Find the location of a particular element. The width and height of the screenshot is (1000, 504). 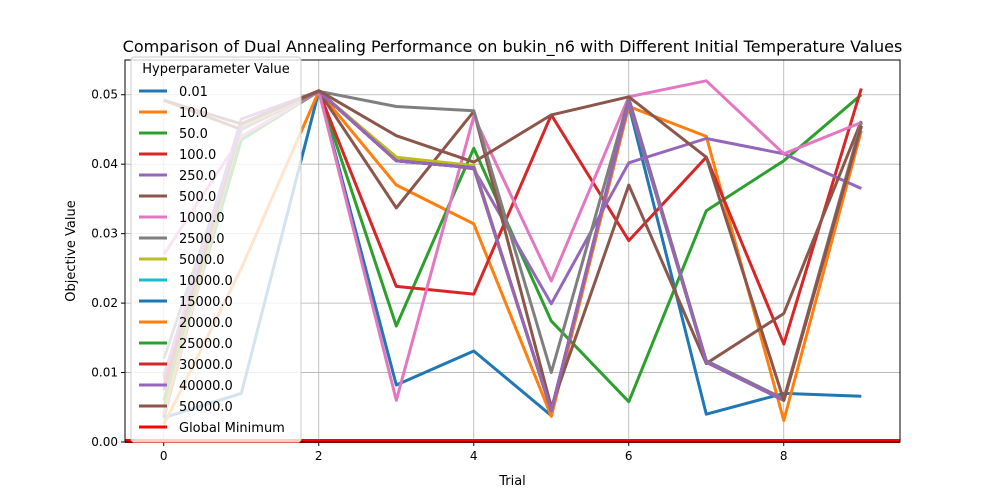

legend-box is located at coordinates (216, 249).